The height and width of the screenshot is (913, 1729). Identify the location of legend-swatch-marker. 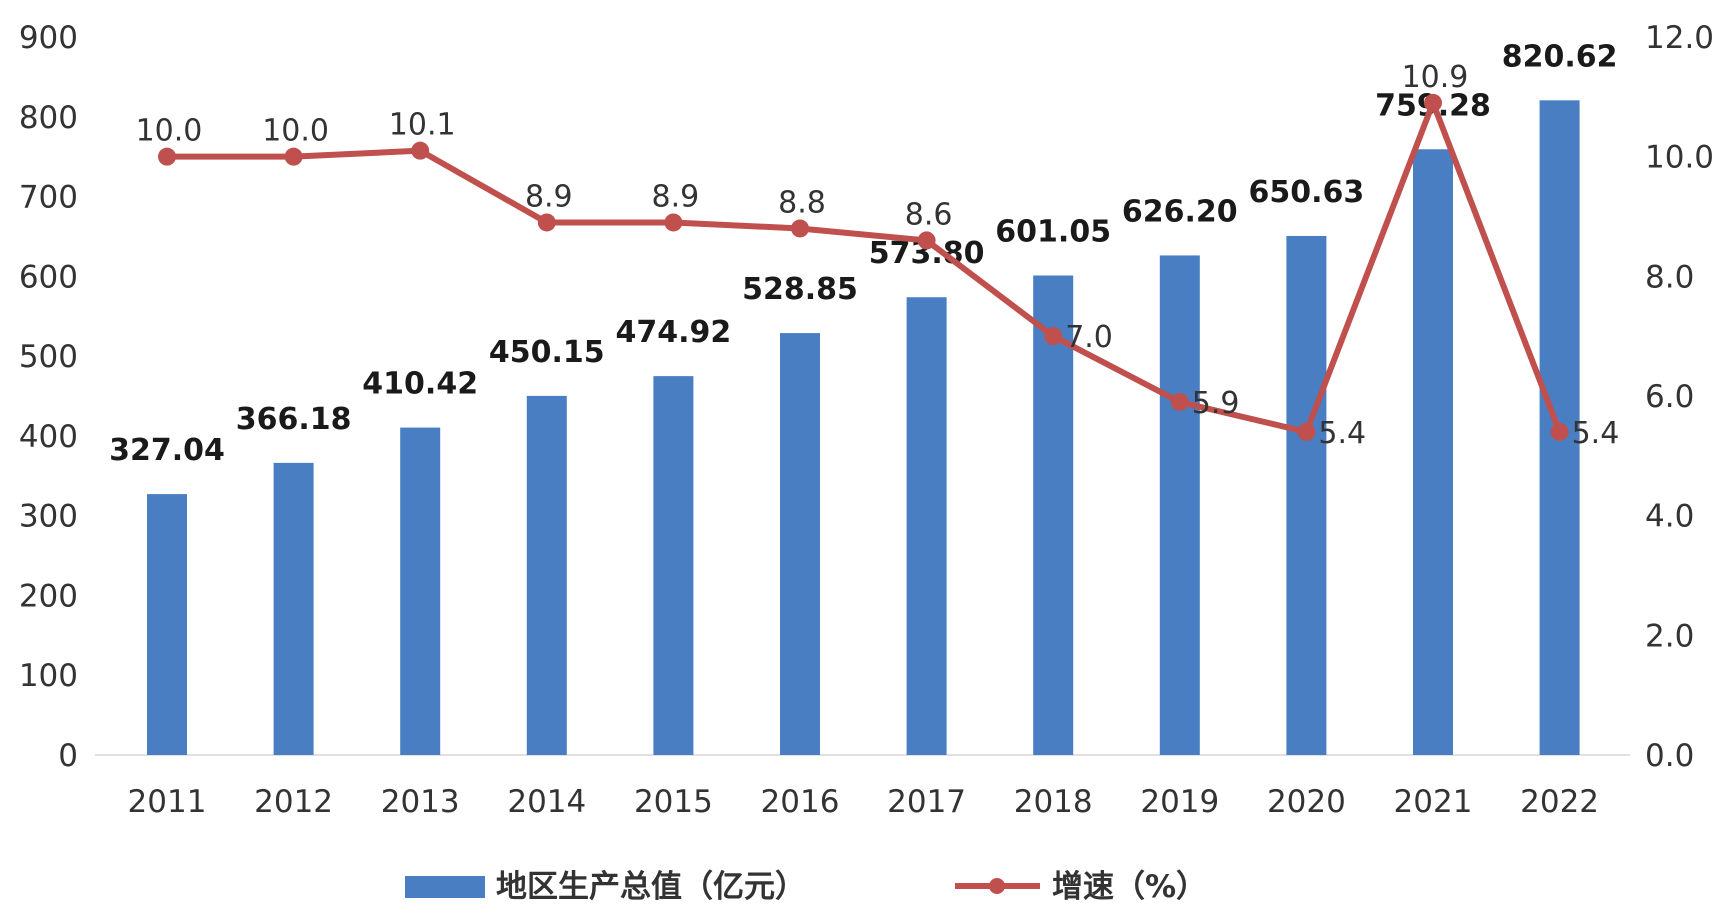
(997, 886).